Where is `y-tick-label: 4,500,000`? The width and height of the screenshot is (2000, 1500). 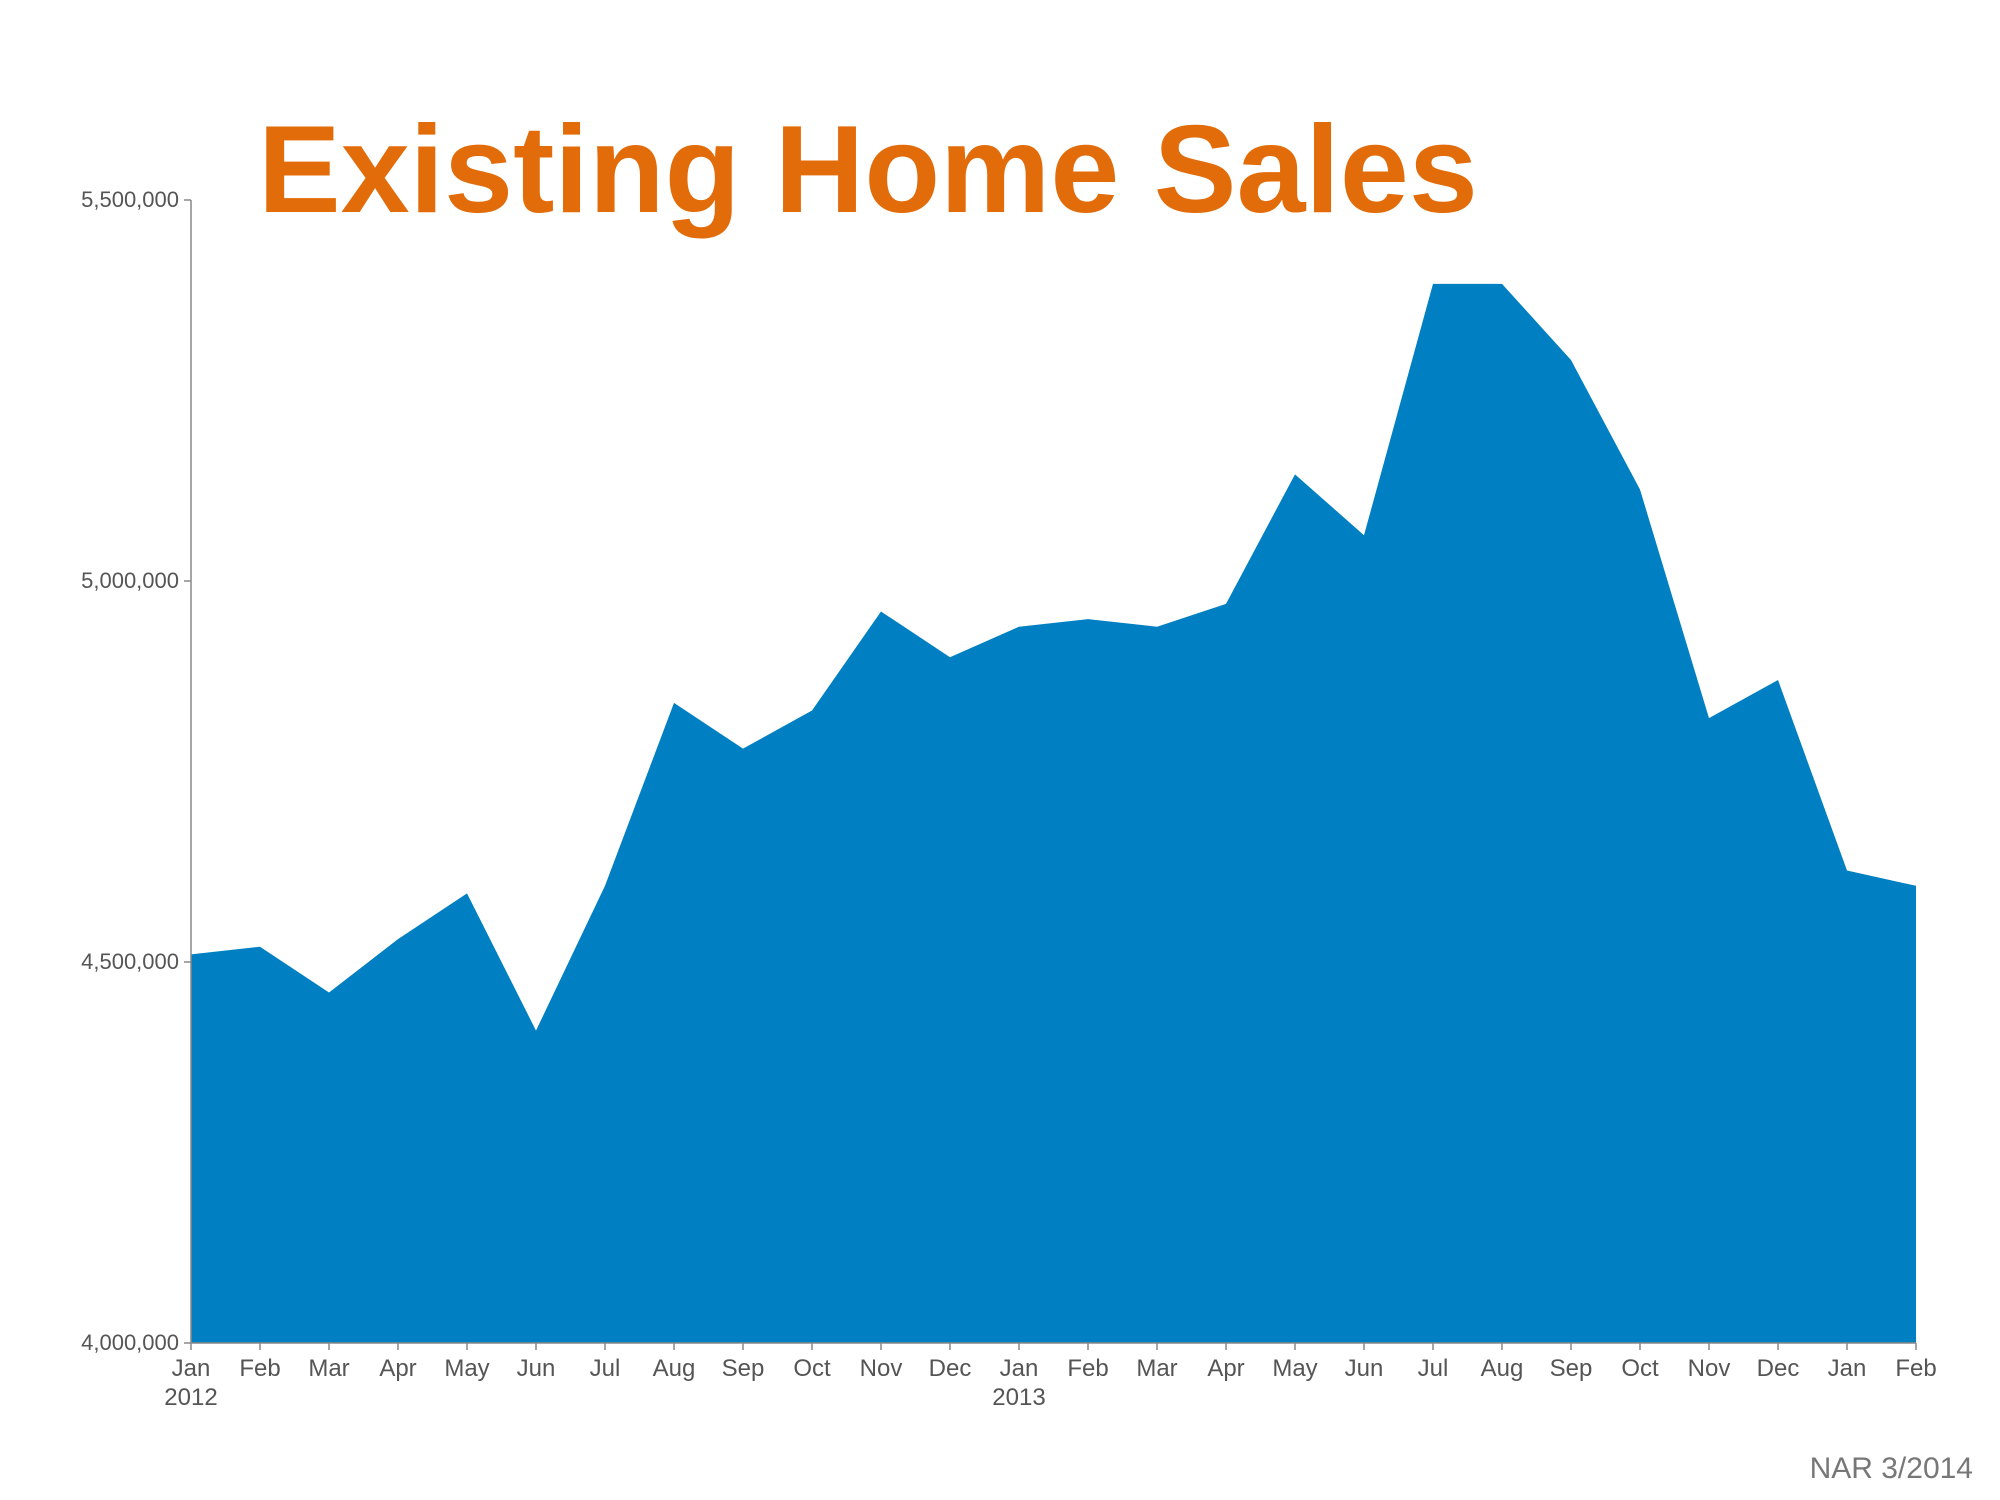
y-tick-label: 4,500,000 is located at coordinates (130, 961).